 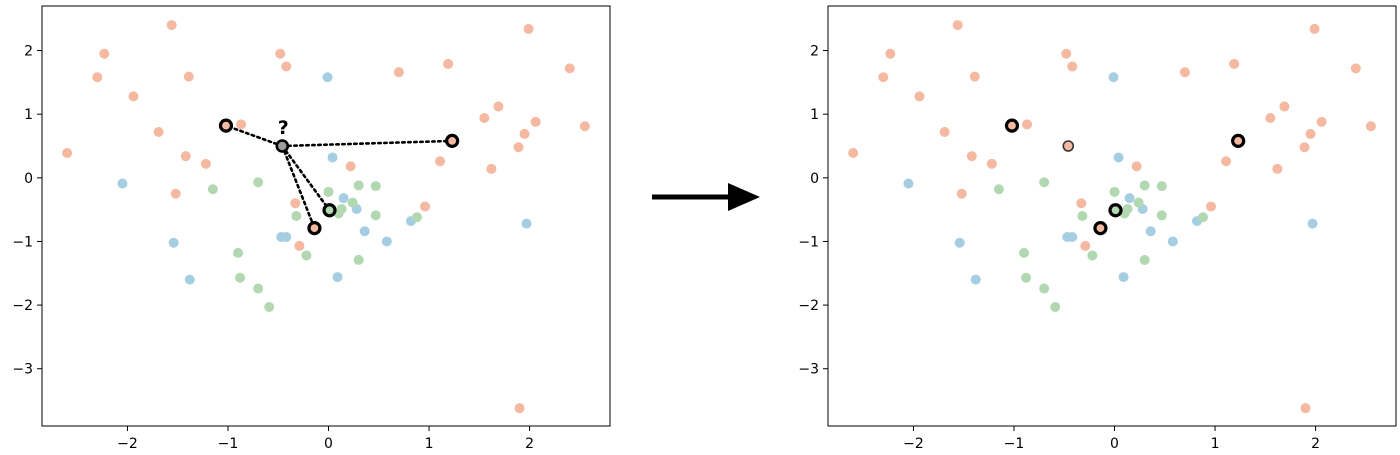 I want to click on x-tick-label: −2, so click(x=913, y=444).